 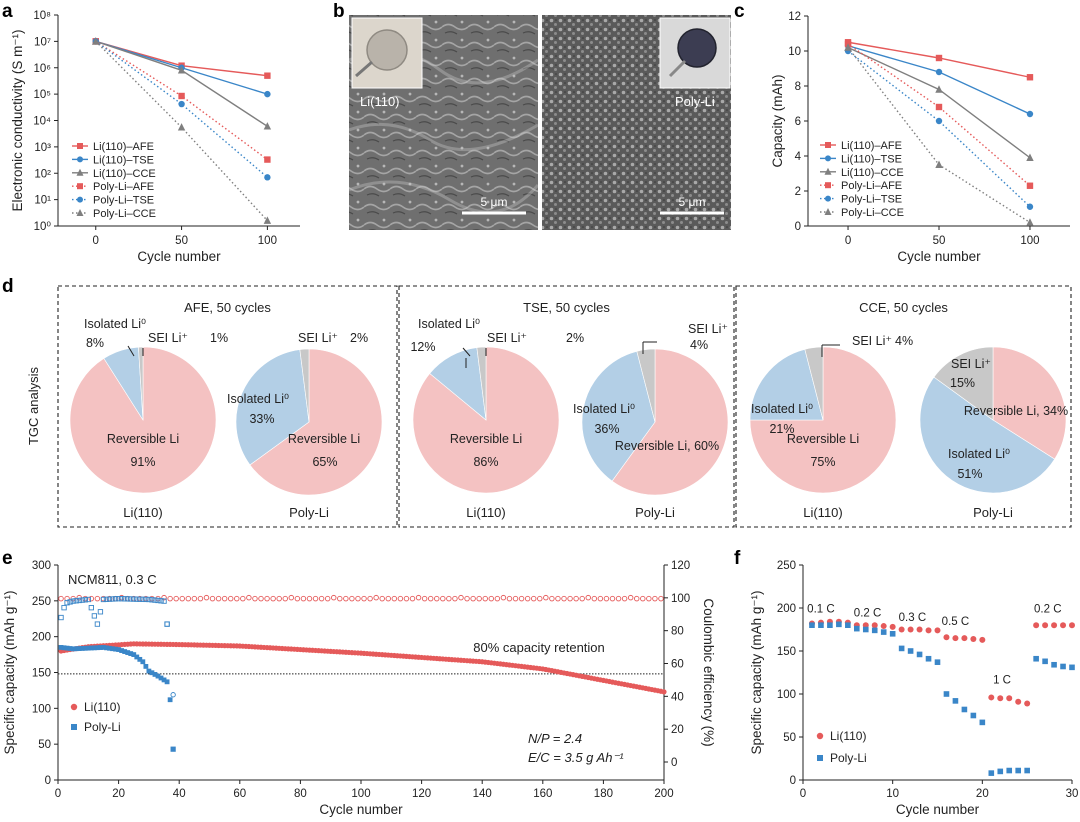 What do you see at coordinates (798, 122) in the screenshot?
I see `y-tick-label: 6` at bounding box center [798, 122].